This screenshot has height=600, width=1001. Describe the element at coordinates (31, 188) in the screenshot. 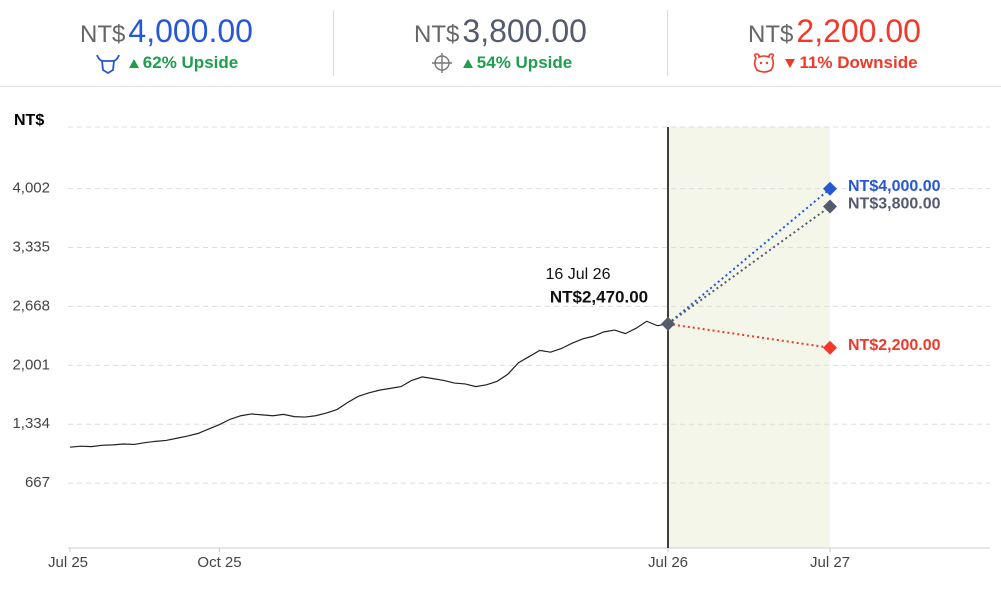

I see `y-tick-label: 4,002` at that location.